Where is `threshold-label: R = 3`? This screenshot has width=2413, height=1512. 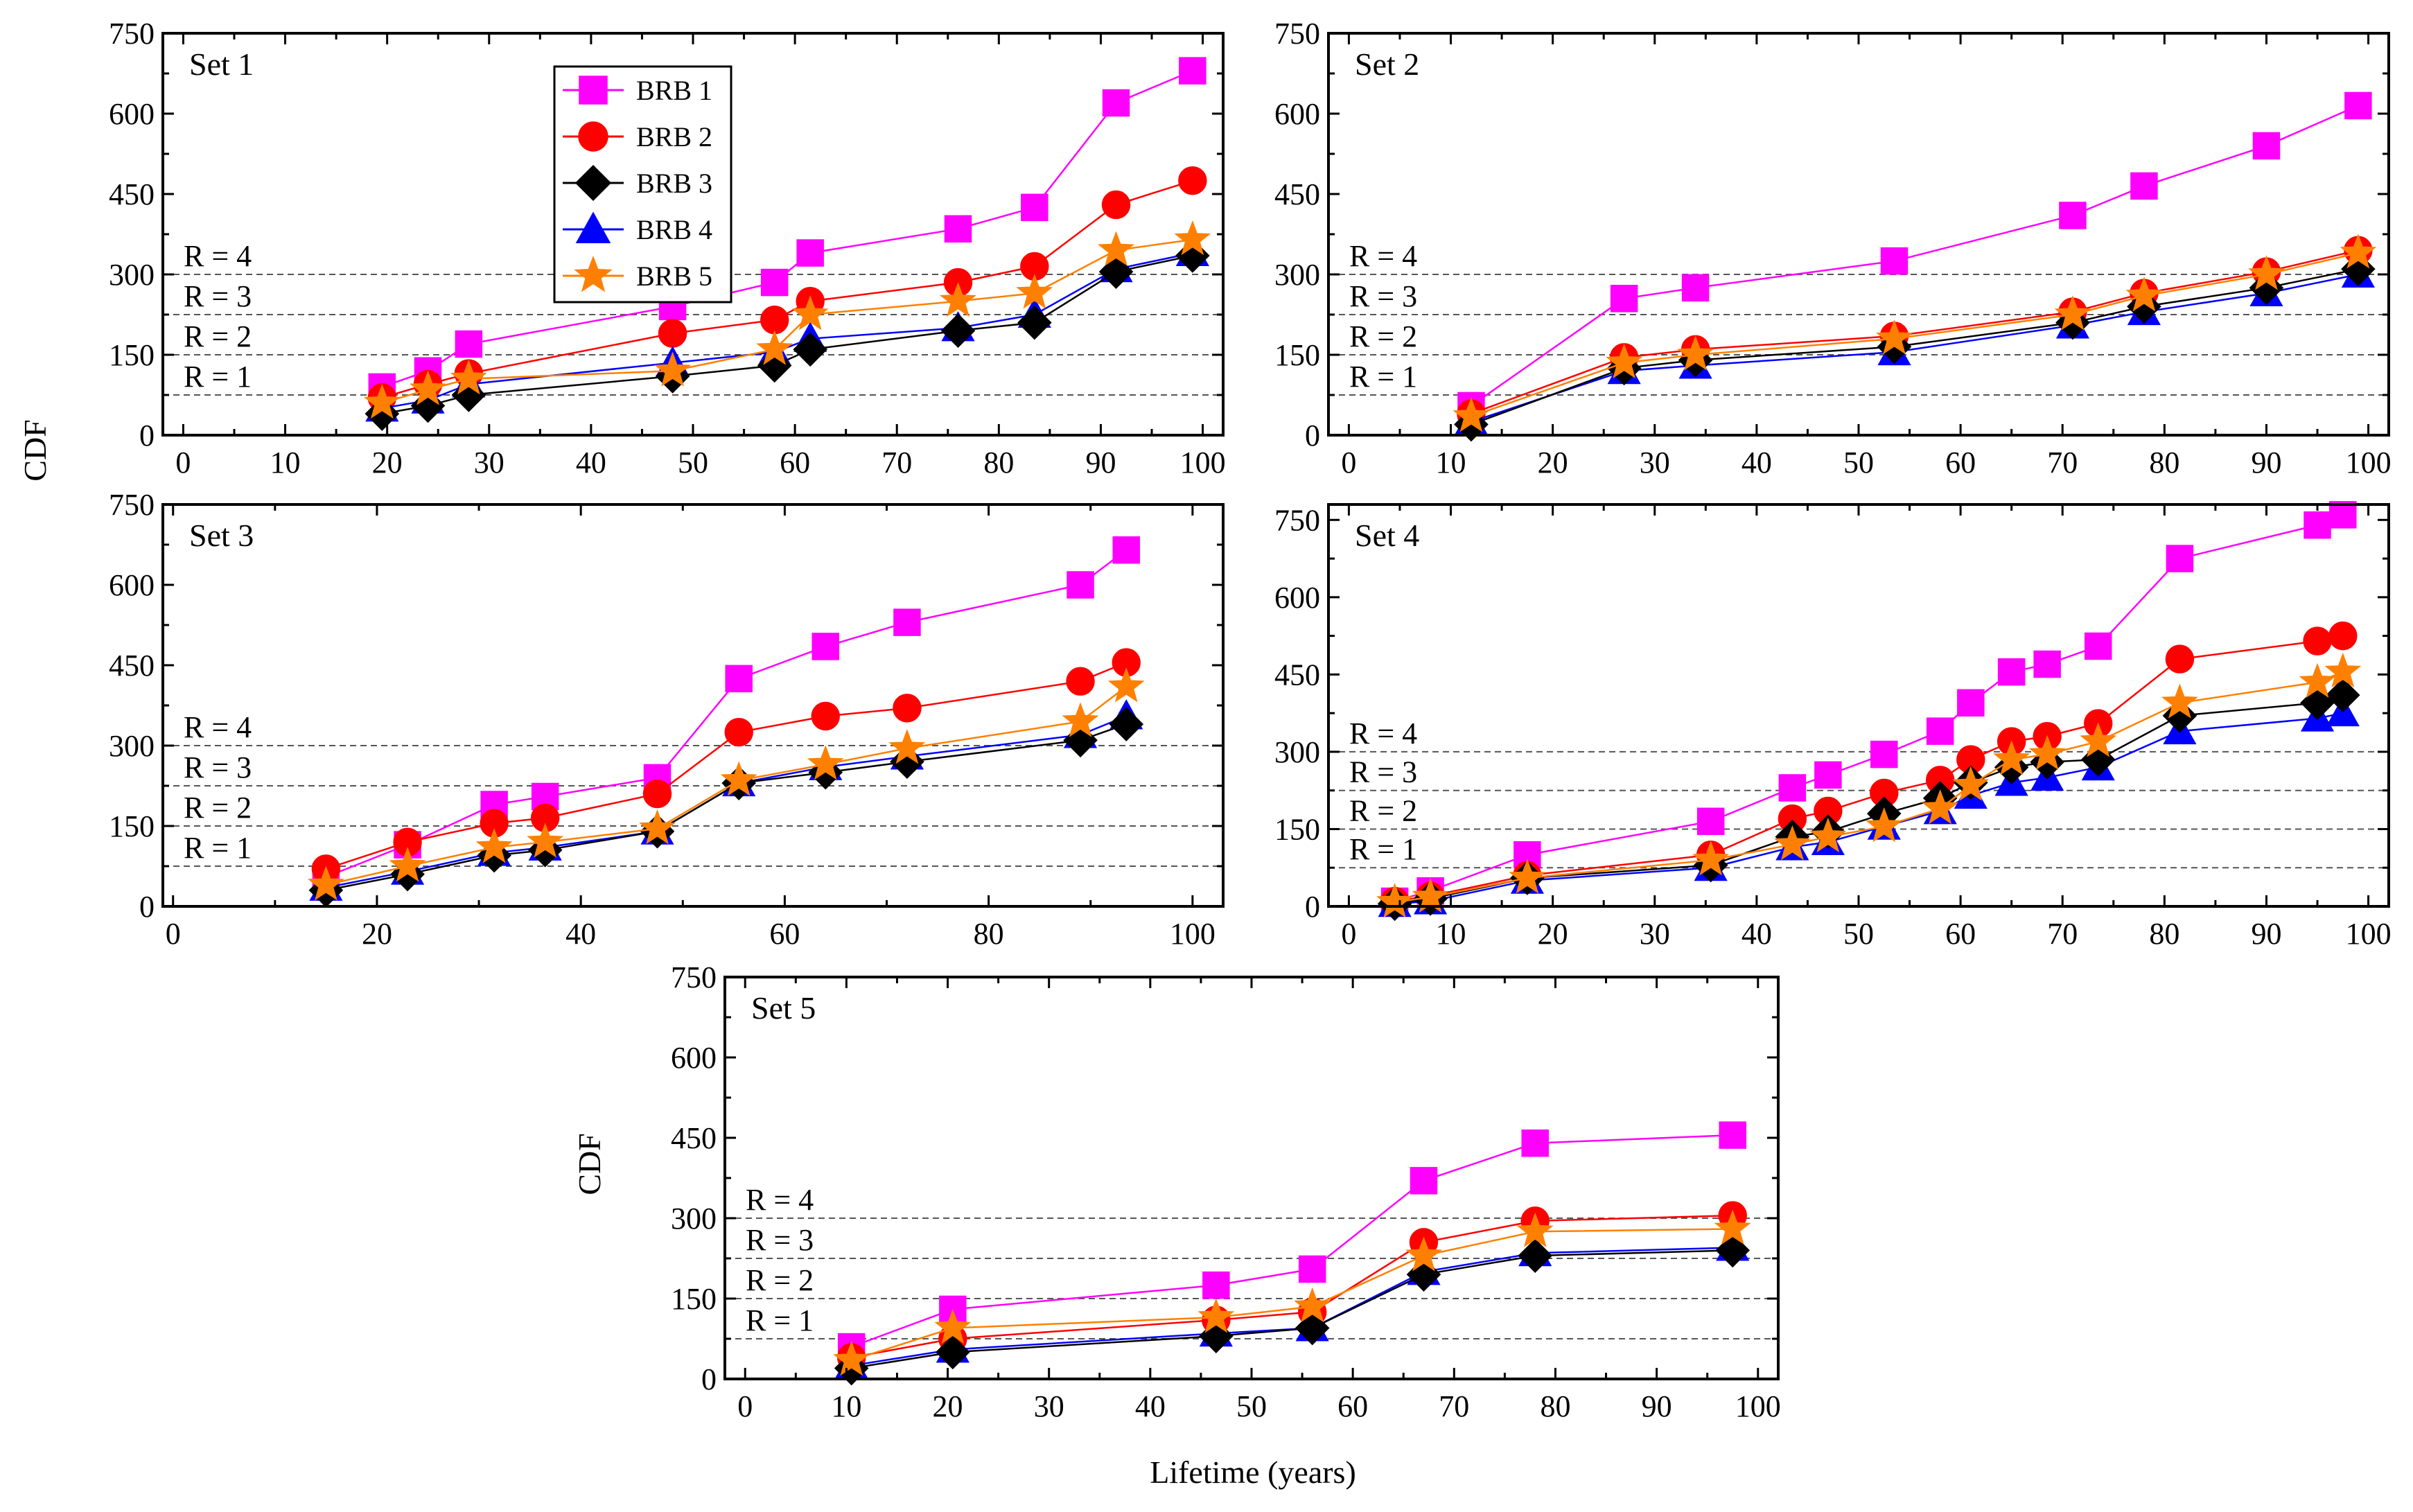 threshold-label: R = 3 is located at coordinates (218, 767).